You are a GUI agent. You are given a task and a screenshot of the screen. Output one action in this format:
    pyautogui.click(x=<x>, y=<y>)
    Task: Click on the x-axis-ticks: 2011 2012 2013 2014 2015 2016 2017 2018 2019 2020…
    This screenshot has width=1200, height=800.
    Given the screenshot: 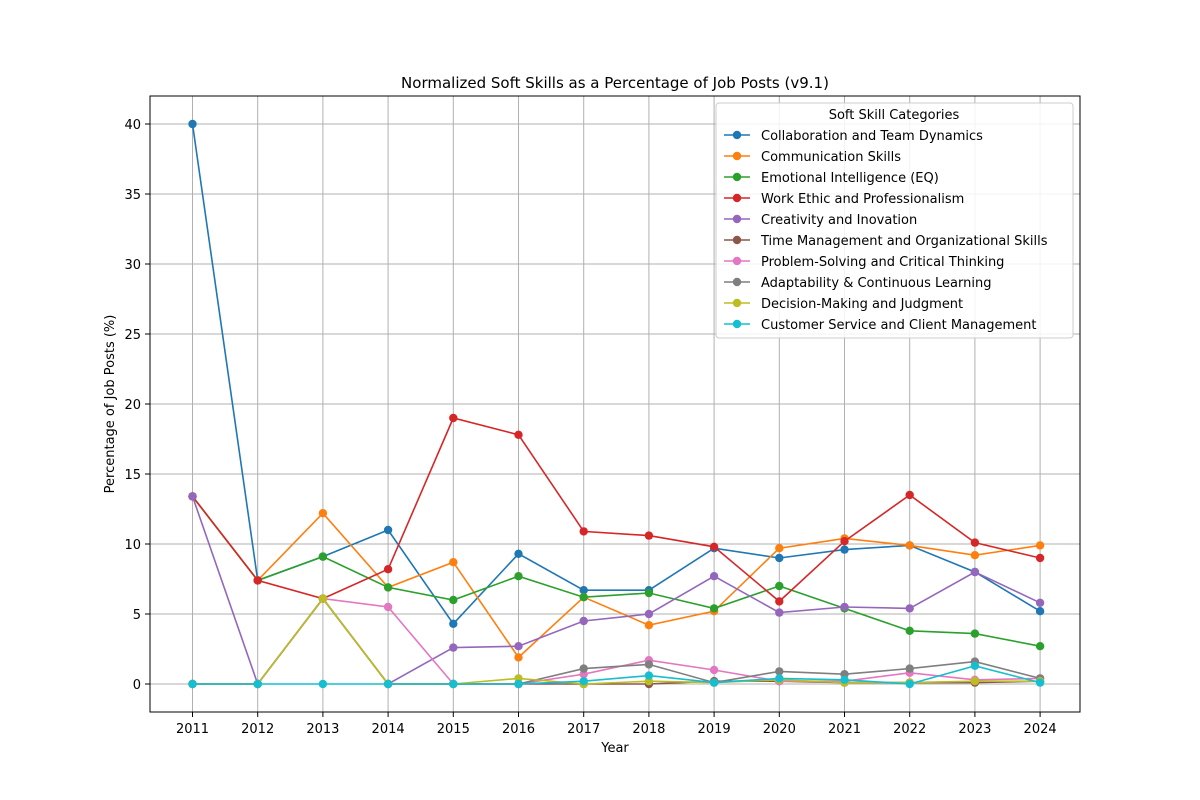 What is the action you would take?
    pyautogui.click(x=616, y=724)
    